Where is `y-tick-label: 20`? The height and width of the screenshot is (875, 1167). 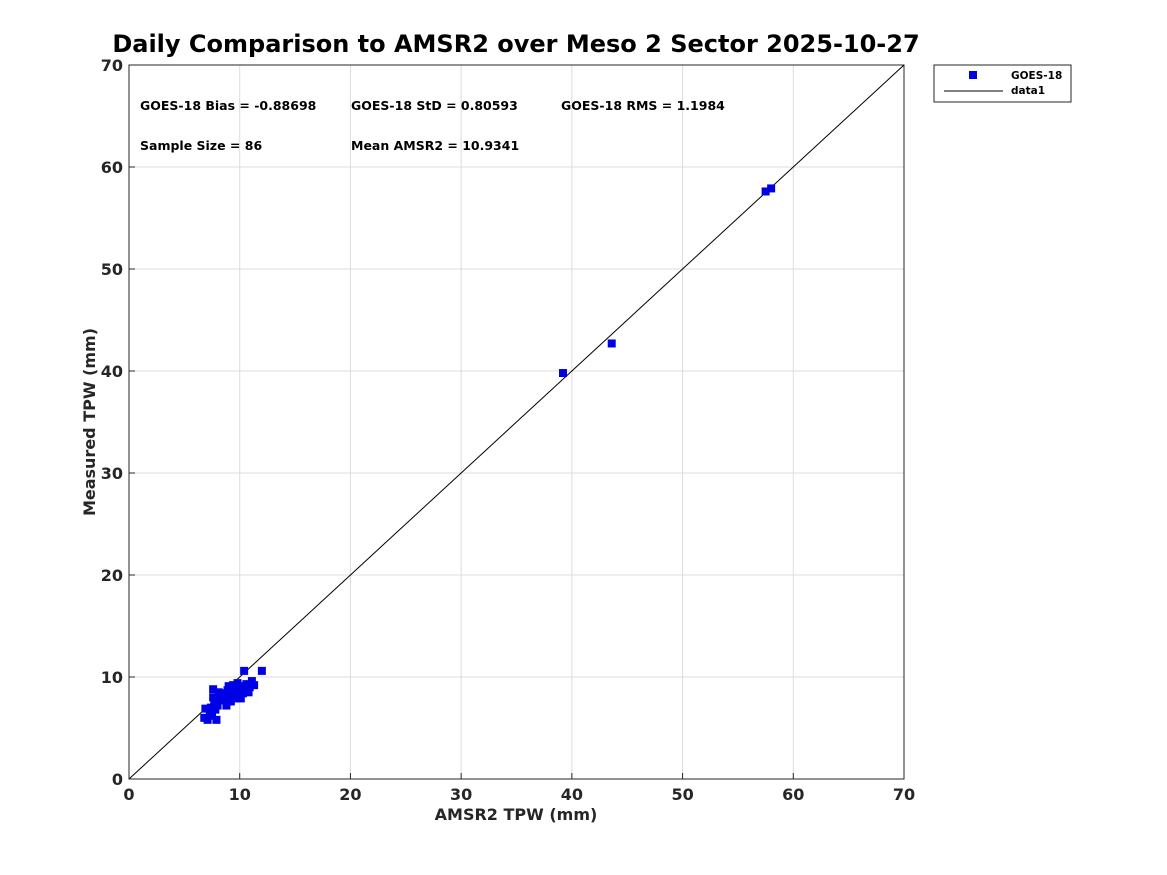 y-tick-label: 20 is located at coordinates (112, 575).